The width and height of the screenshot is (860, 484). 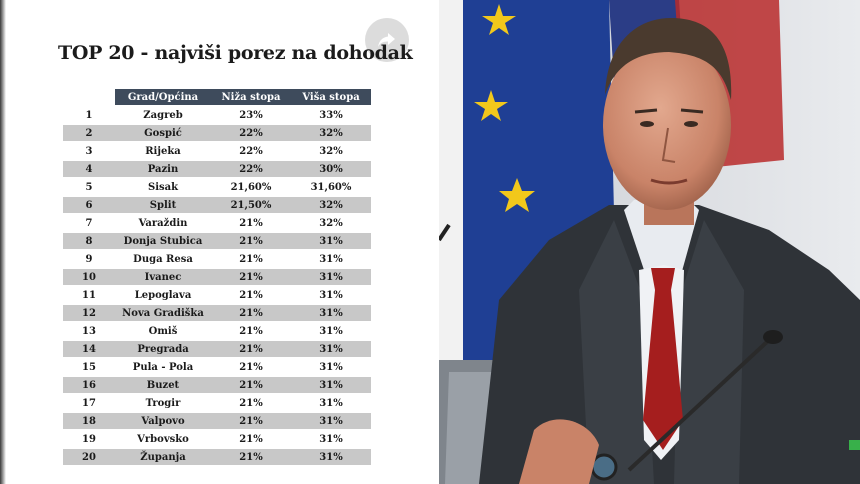 What do you see at coordinates (692, 111) in the screenshot?
I see `right-eyebrow` at bounding box center [692, 111].